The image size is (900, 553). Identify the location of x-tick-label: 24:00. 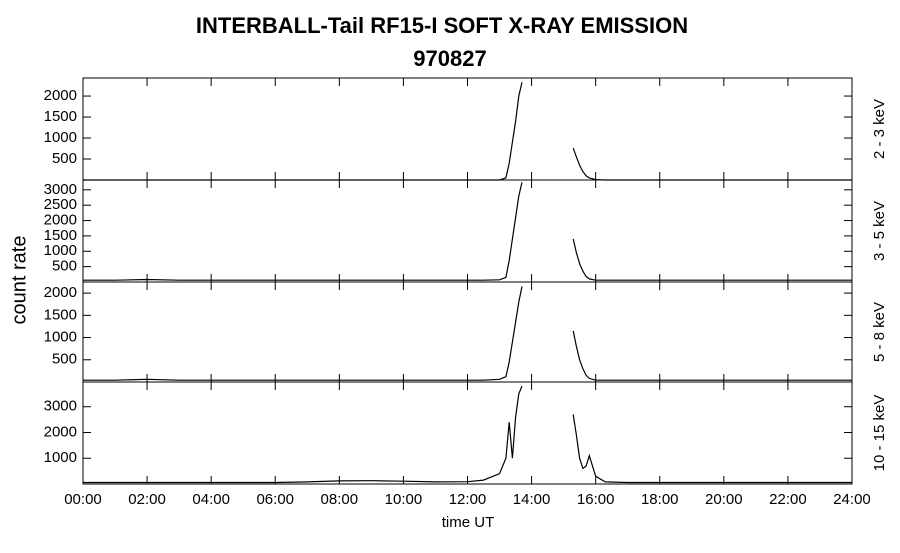
(852, 499).